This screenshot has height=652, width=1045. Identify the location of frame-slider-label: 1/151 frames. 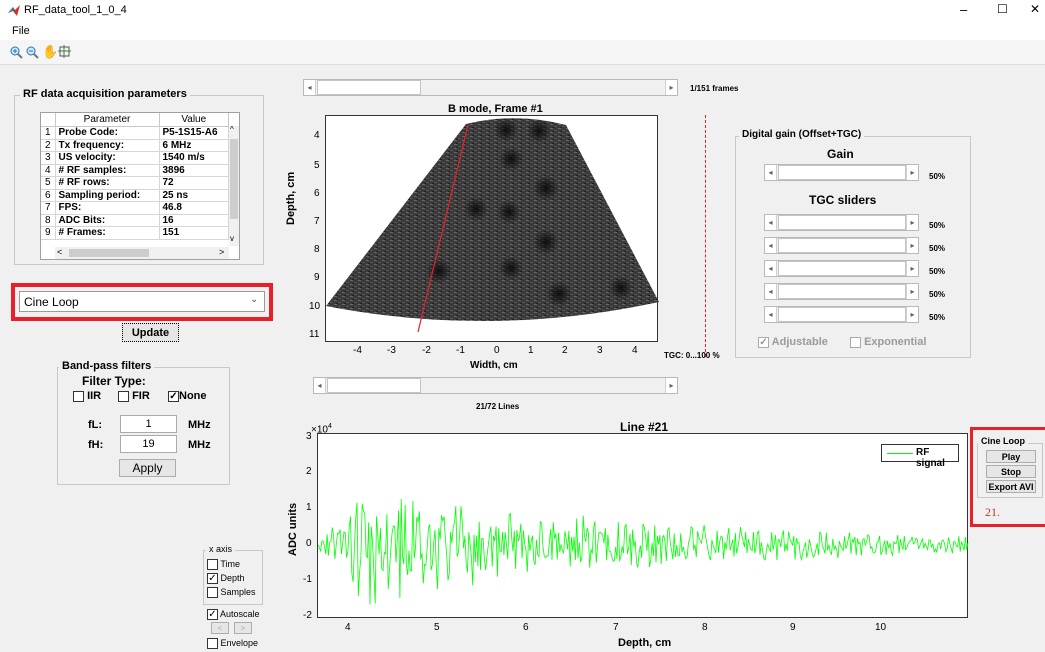
(714, 88).